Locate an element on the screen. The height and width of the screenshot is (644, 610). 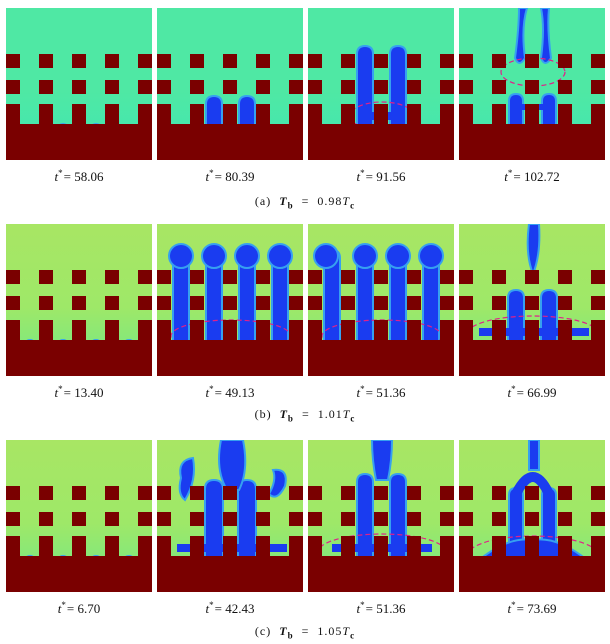
panel-c1 is located at coordinates (79, 516).